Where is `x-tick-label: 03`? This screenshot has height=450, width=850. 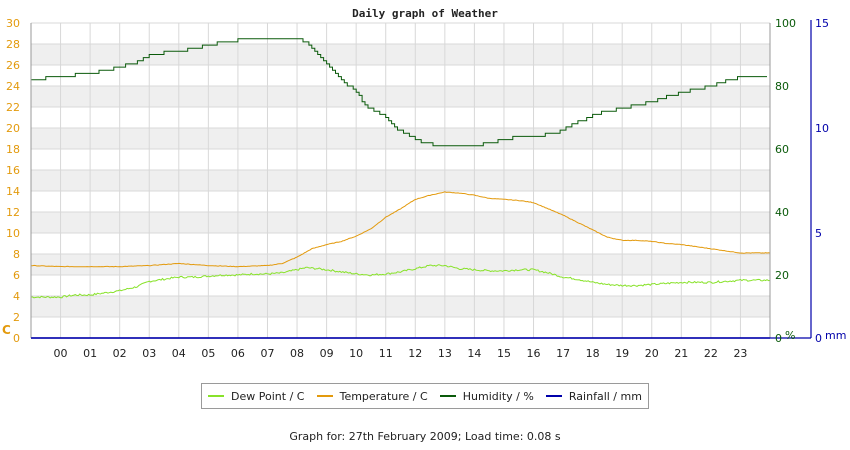
x-tick-label: 03 is located at coordinates (149, 353).